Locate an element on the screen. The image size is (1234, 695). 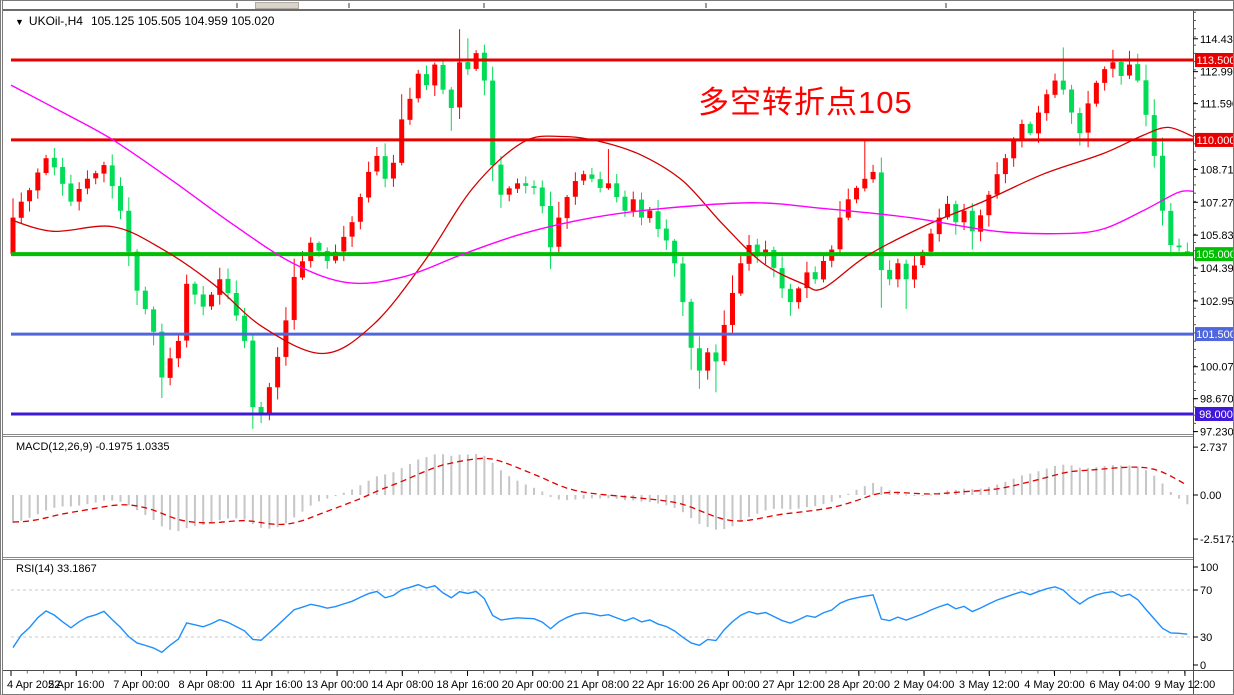
rsi-axis: 100 70 30 0 is located at coordinates (1205, 617).